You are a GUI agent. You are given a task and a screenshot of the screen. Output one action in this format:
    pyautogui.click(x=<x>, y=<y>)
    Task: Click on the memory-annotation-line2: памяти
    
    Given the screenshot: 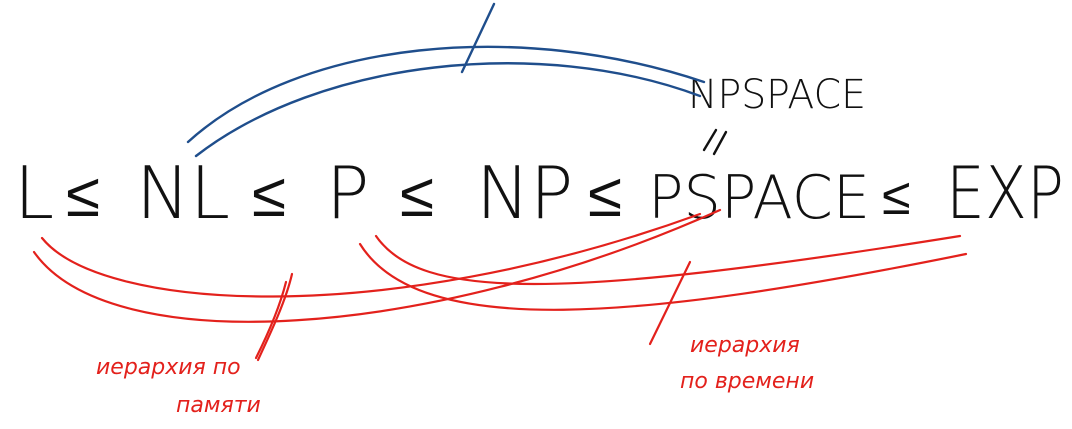 What is the action you would take?
    pyautogui.click(x=218, y=405)
    